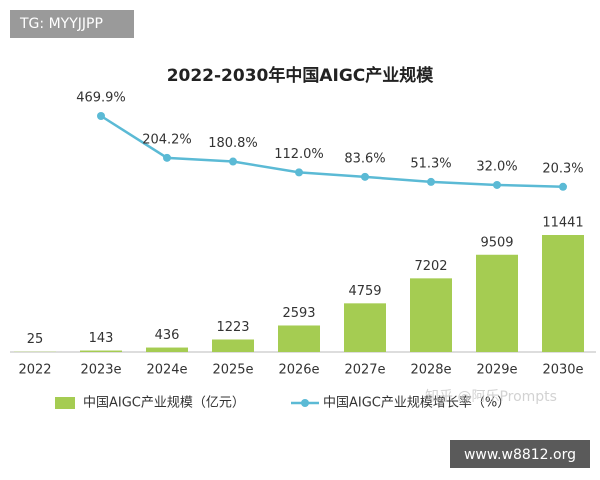 Image resolution: width=600 pixels, height=480 pixels. I want to click on legend-label: 中国AIGC产业规模（亿元）, so click(164, 403).